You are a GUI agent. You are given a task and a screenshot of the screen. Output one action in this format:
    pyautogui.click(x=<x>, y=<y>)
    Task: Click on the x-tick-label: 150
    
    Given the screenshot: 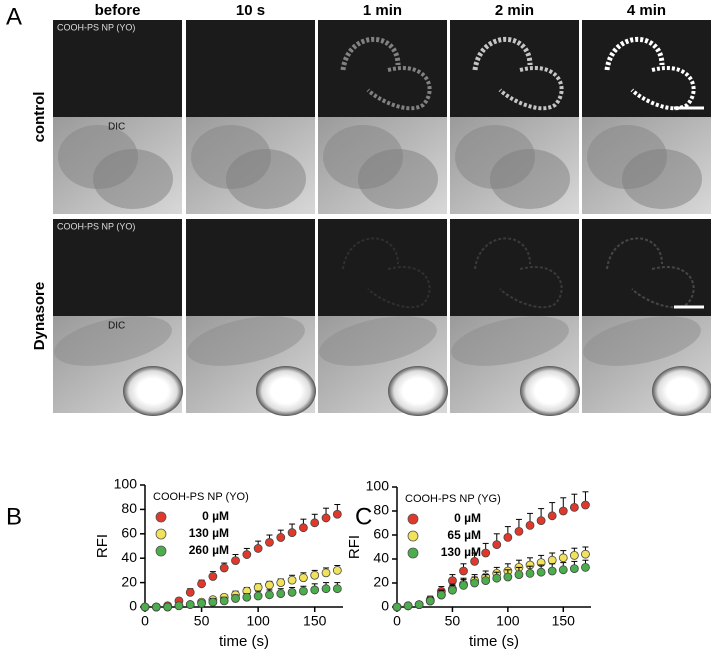 What is the action you would take?
    pyautogui.click(x=564, y=621)
    